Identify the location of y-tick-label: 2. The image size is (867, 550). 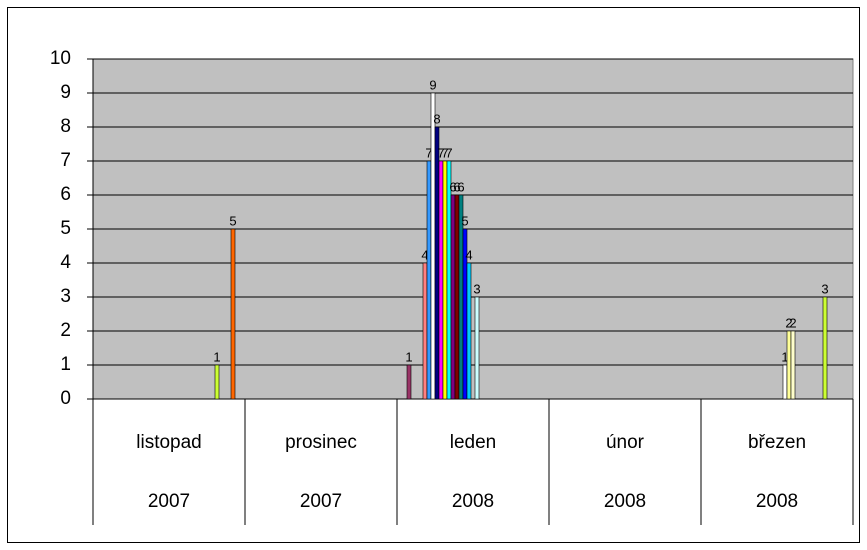
(65, 330).